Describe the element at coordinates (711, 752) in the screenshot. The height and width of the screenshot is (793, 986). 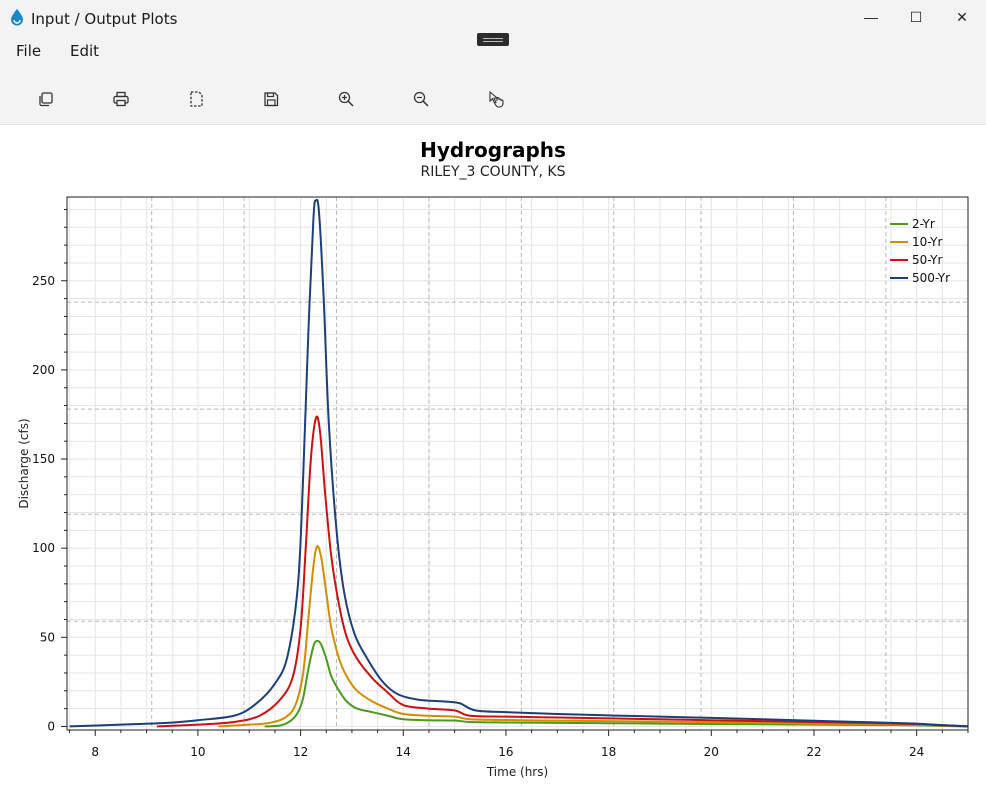
I see `x-tick-label: 20` at that location.